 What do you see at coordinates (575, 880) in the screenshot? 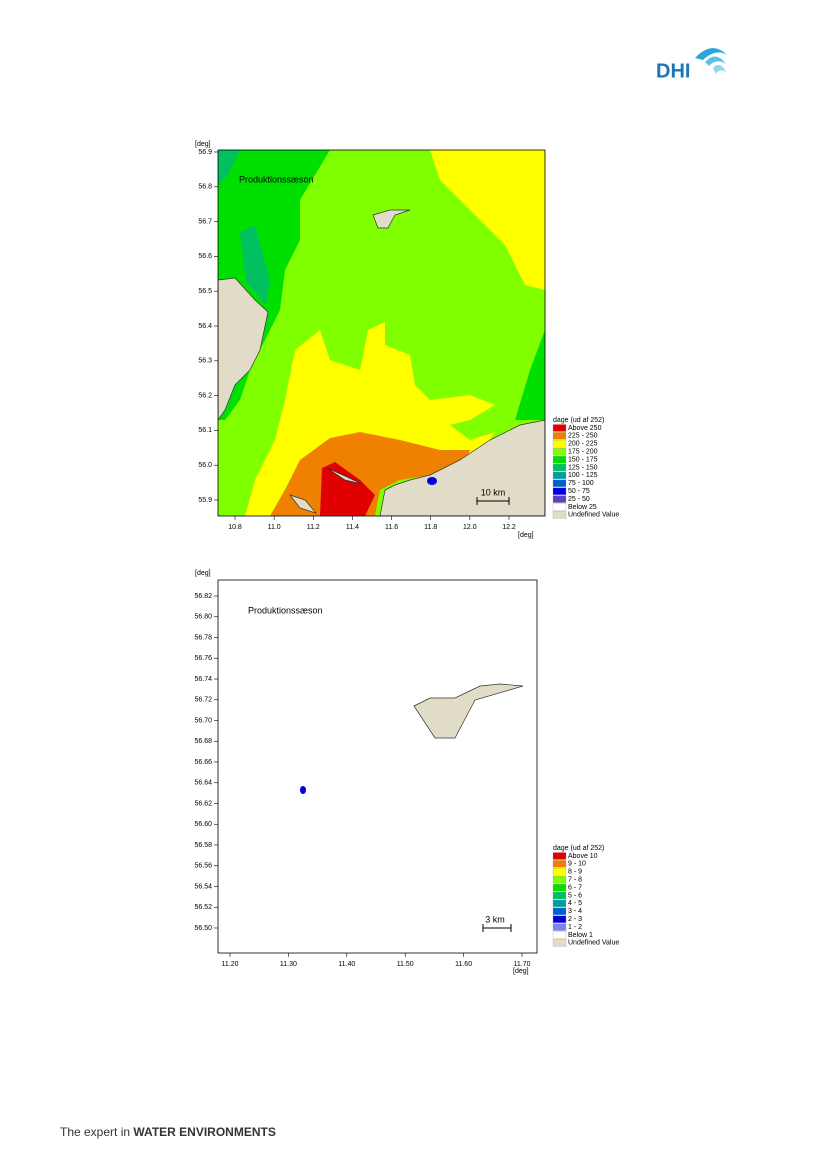
I see `legend-label: 7 - 8` at bounding box center [575, 880].